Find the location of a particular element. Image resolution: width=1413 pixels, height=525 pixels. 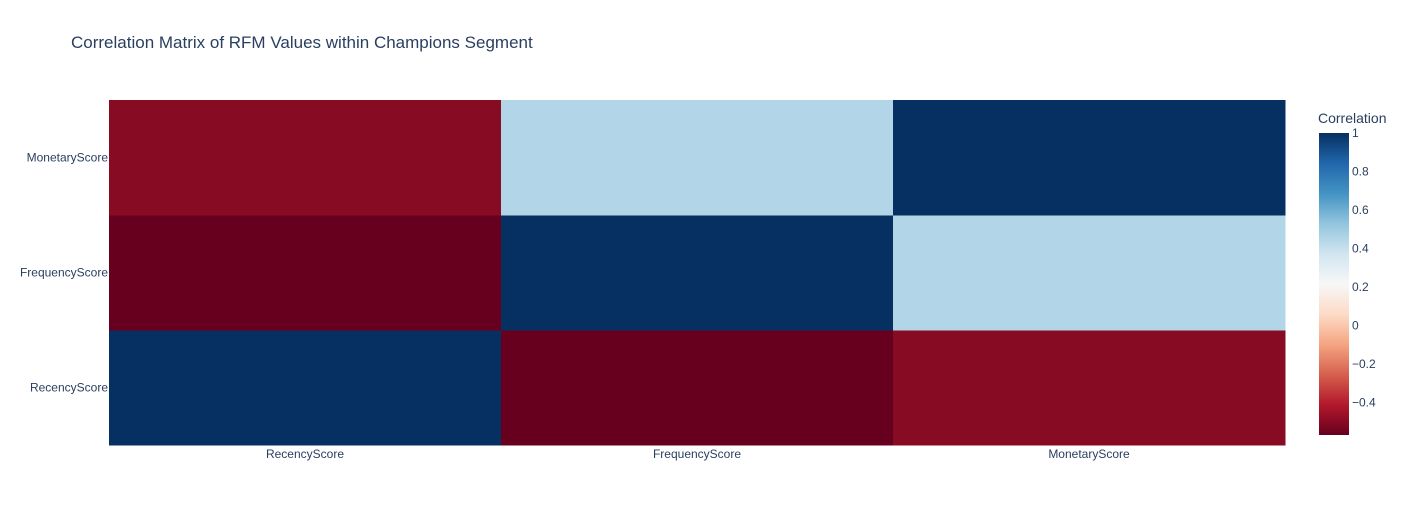

heatmap-cell-frequencyscore-recencyscore is located at coordinates (305, 273).